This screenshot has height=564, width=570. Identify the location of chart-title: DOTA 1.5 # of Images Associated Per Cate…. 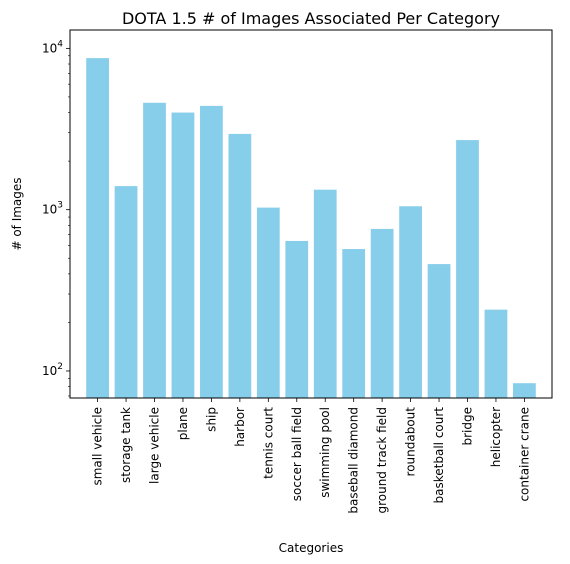
(311, 18).